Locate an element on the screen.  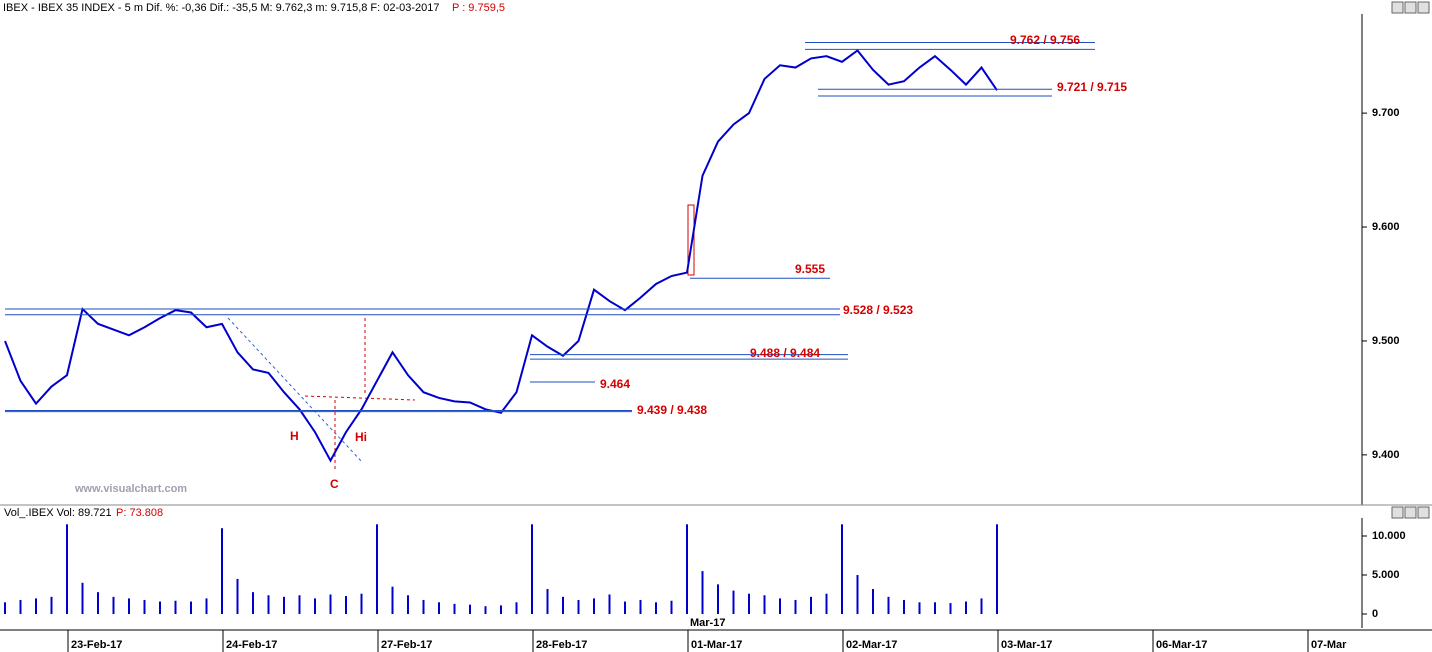
level-label: 9.721 / 9.715 is located at coordinates (1092, 87).